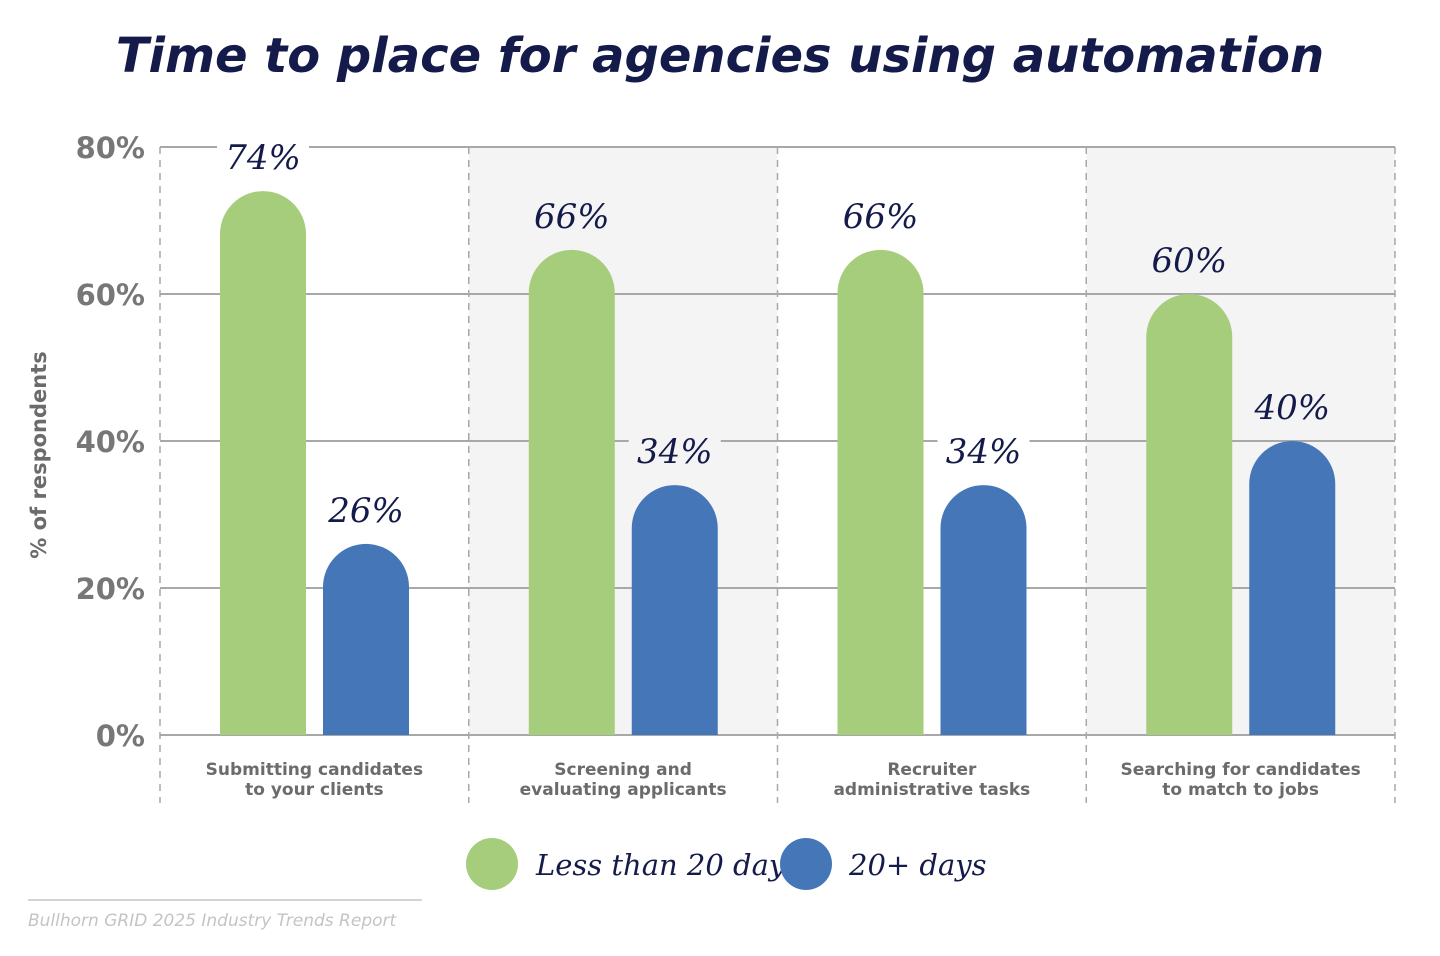  I want to click on category-label: administrative tasks, so click(931, 790).